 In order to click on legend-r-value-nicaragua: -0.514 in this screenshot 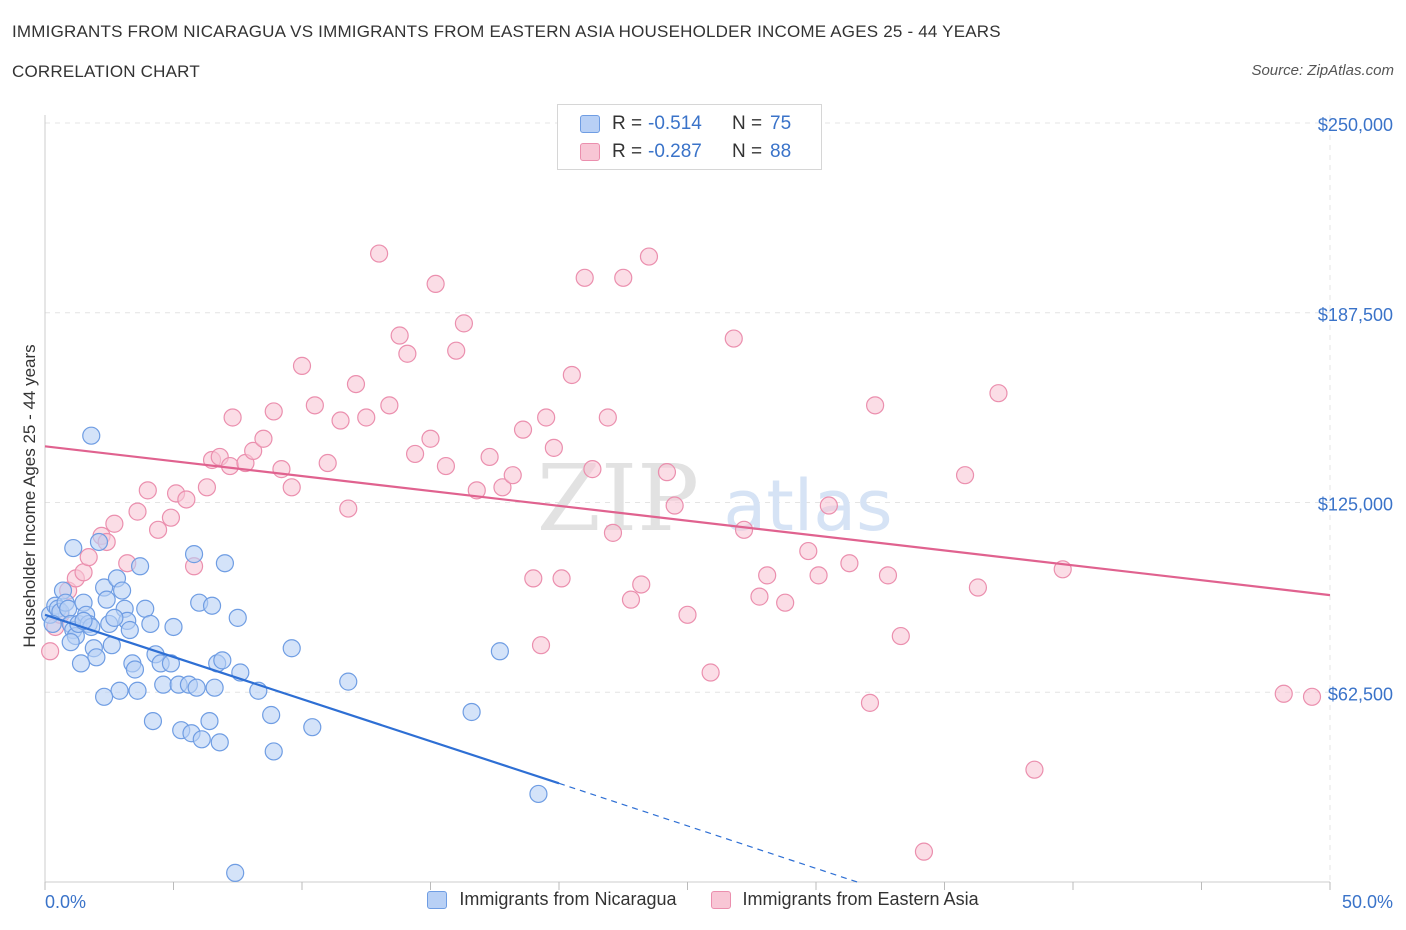, I will do `click(675, 123)`.